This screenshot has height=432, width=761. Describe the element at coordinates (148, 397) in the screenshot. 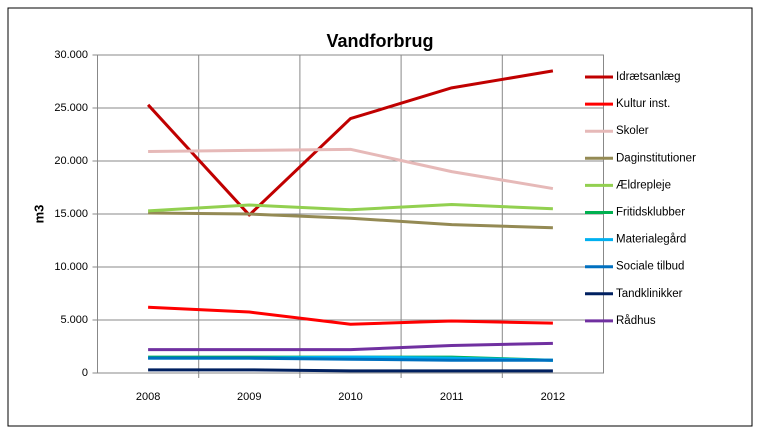

I see `x-tick-label: 2008` at that location.